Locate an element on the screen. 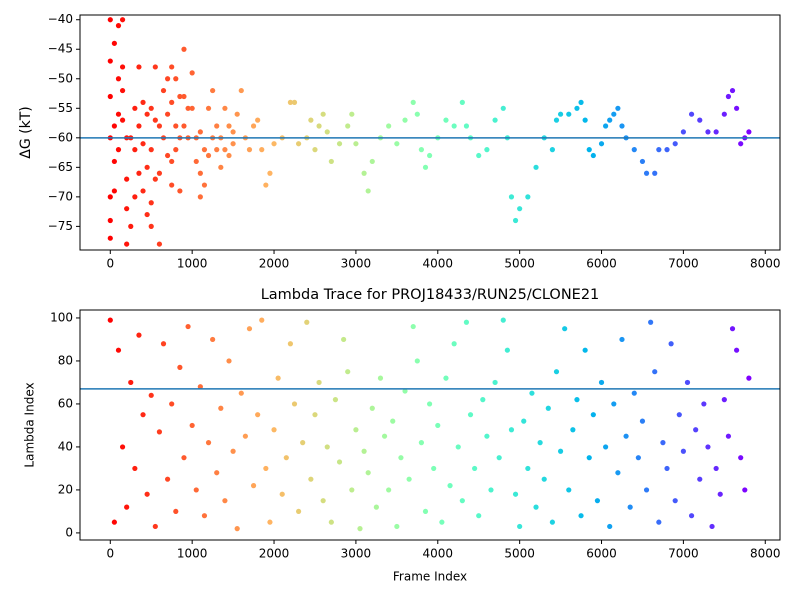 This screenshot has width=800, height=600. y-axis-label: ΔG (kT) is located at coordinates (26, 132).